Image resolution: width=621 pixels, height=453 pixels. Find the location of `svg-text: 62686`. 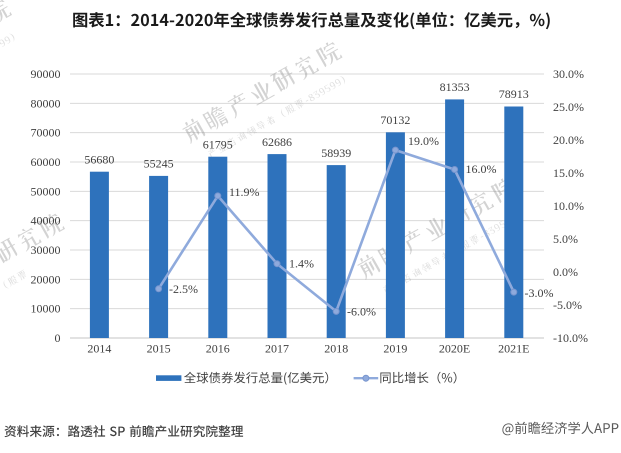

svg-text: 62686 is located at coordinates (277, 142).